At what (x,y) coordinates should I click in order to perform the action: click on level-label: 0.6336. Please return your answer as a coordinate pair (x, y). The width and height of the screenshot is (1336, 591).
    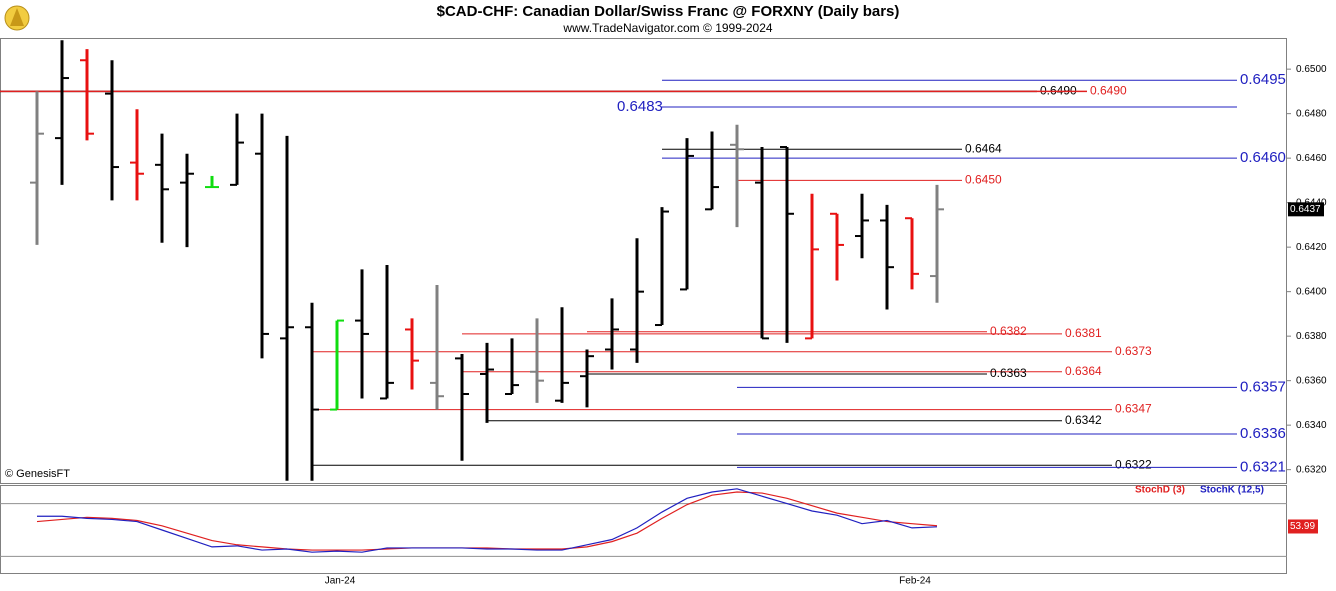
    Looking at the image, I should click on (1263, 433).